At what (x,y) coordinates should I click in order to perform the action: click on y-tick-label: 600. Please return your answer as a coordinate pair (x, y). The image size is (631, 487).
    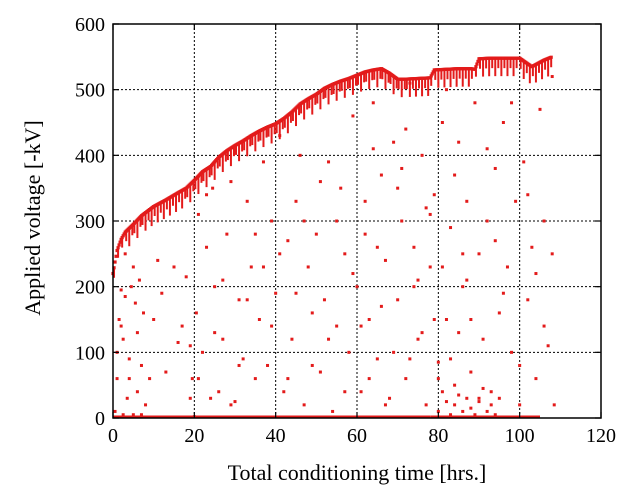
    Looking at the image, I should click on (90, 25).